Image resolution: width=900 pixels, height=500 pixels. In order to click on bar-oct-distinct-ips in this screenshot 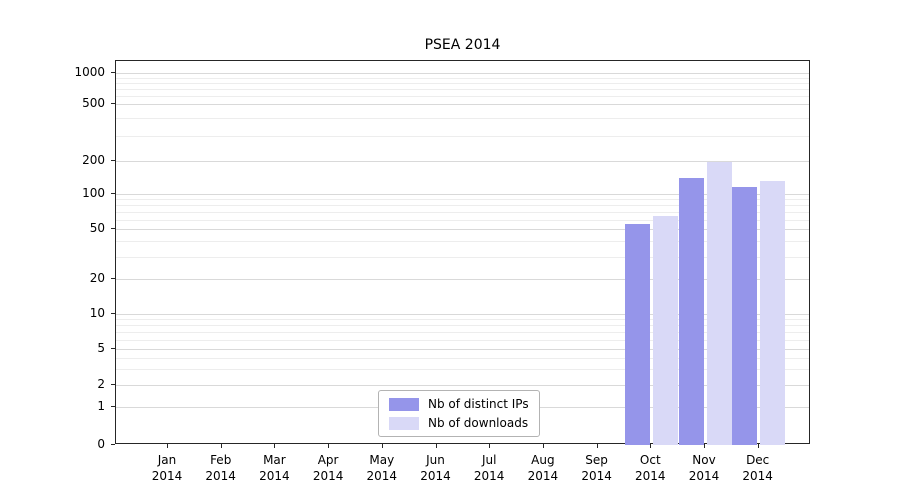, I will do `click(637, 334)`.